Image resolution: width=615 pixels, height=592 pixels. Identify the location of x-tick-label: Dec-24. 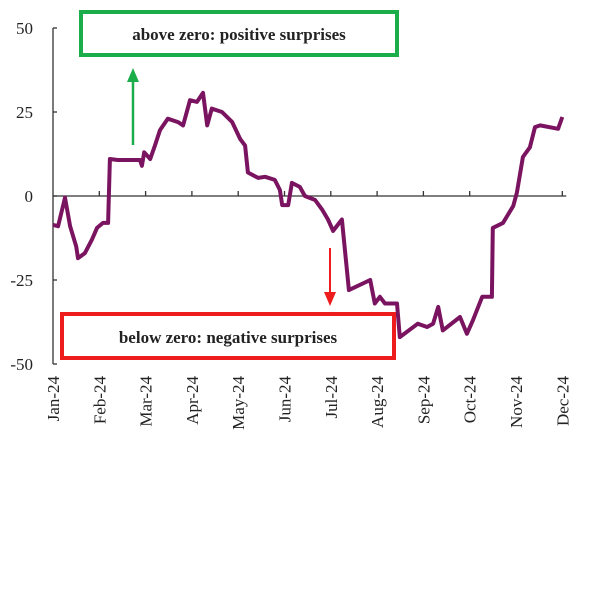
(562, 401).